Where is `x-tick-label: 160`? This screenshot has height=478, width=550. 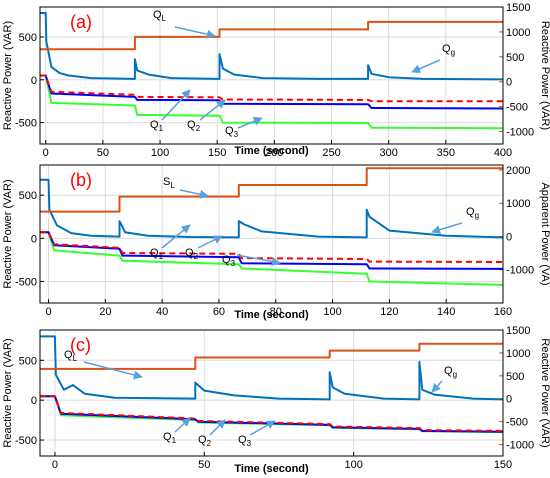
x-tick-label: 160 is located at coordinates (503, 312).